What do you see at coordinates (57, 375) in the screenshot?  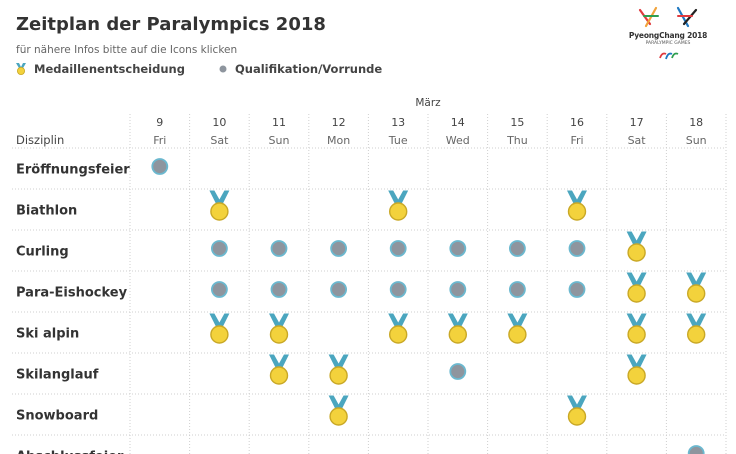 I see `discipline-label: Skilanglauf` at bounding box center [57, 375].